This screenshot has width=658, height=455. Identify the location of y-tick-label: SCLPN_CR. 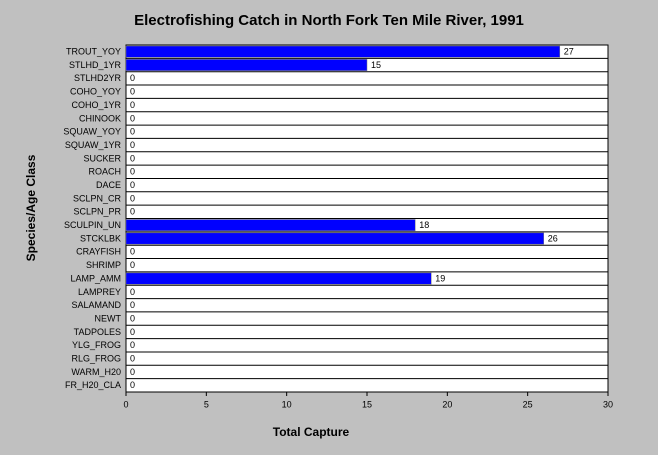
(97, 198).